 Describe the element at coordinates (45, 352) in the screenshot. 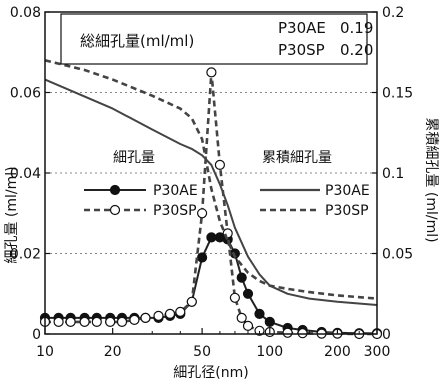

I see `x-tick-label-0: 10` at that location.